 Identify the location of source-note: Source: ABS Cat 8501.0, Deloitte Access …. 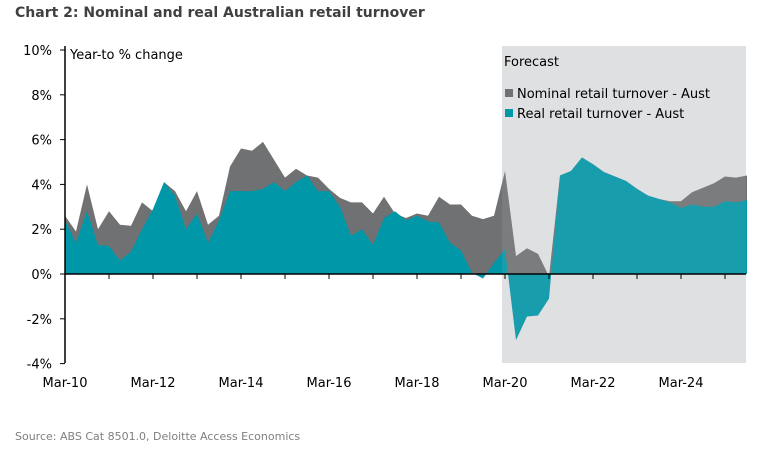
(158, 436).